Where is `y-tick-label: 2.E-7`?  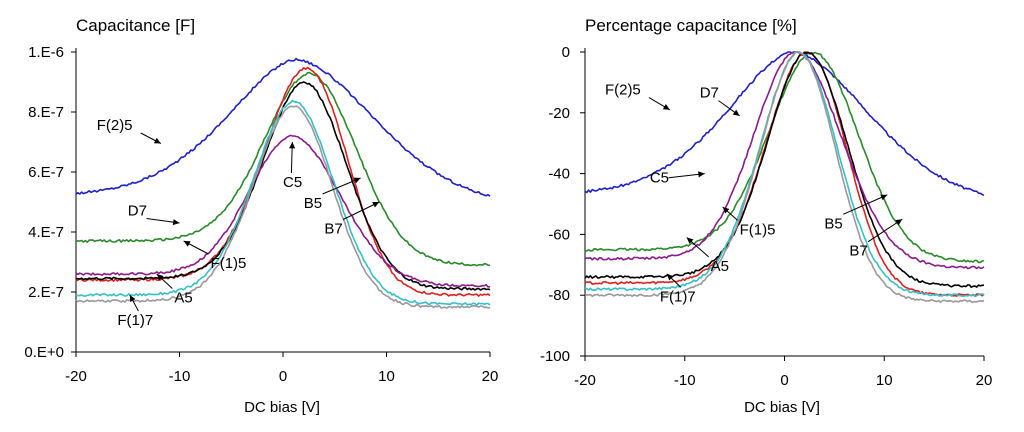 y-tick-label: 2.E-7 is located at coordinates (46, 292).